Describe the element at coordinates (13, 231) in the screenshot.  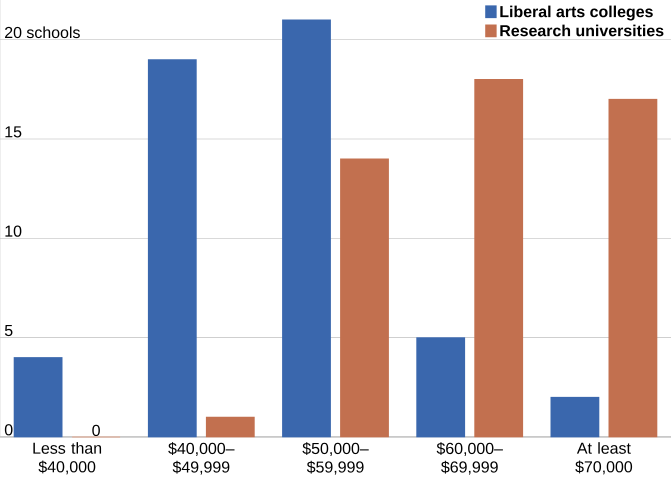
I see `y-tick-label: 10` at that location.